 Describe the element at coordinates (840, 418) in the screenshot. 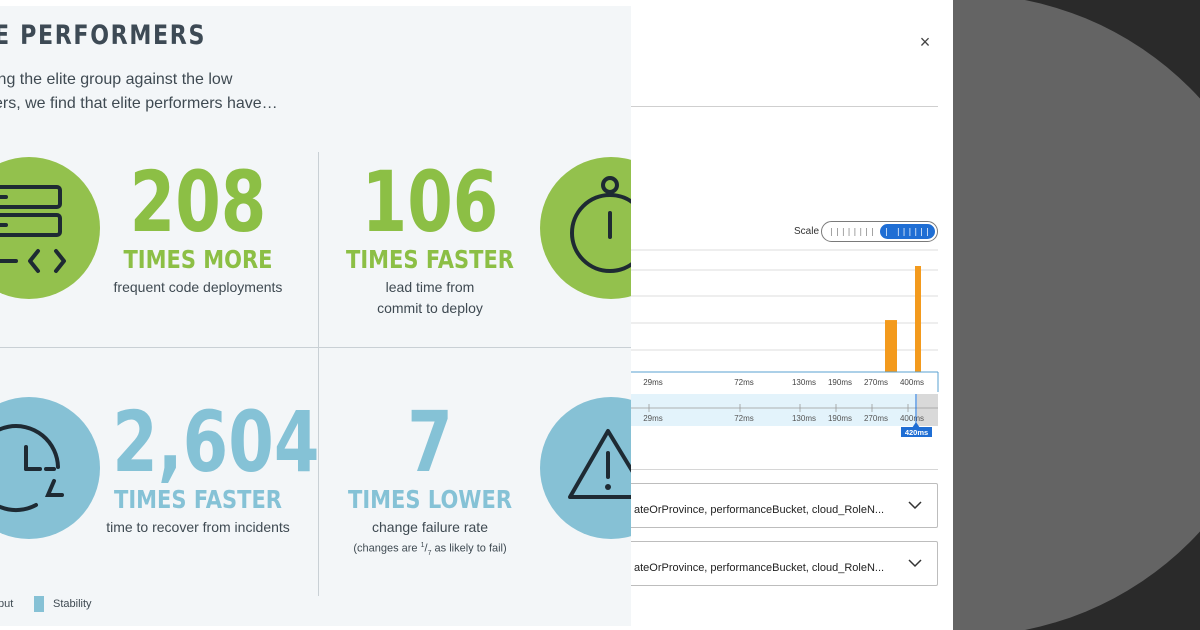

I see `range-tick-label: 190ms` at that location.